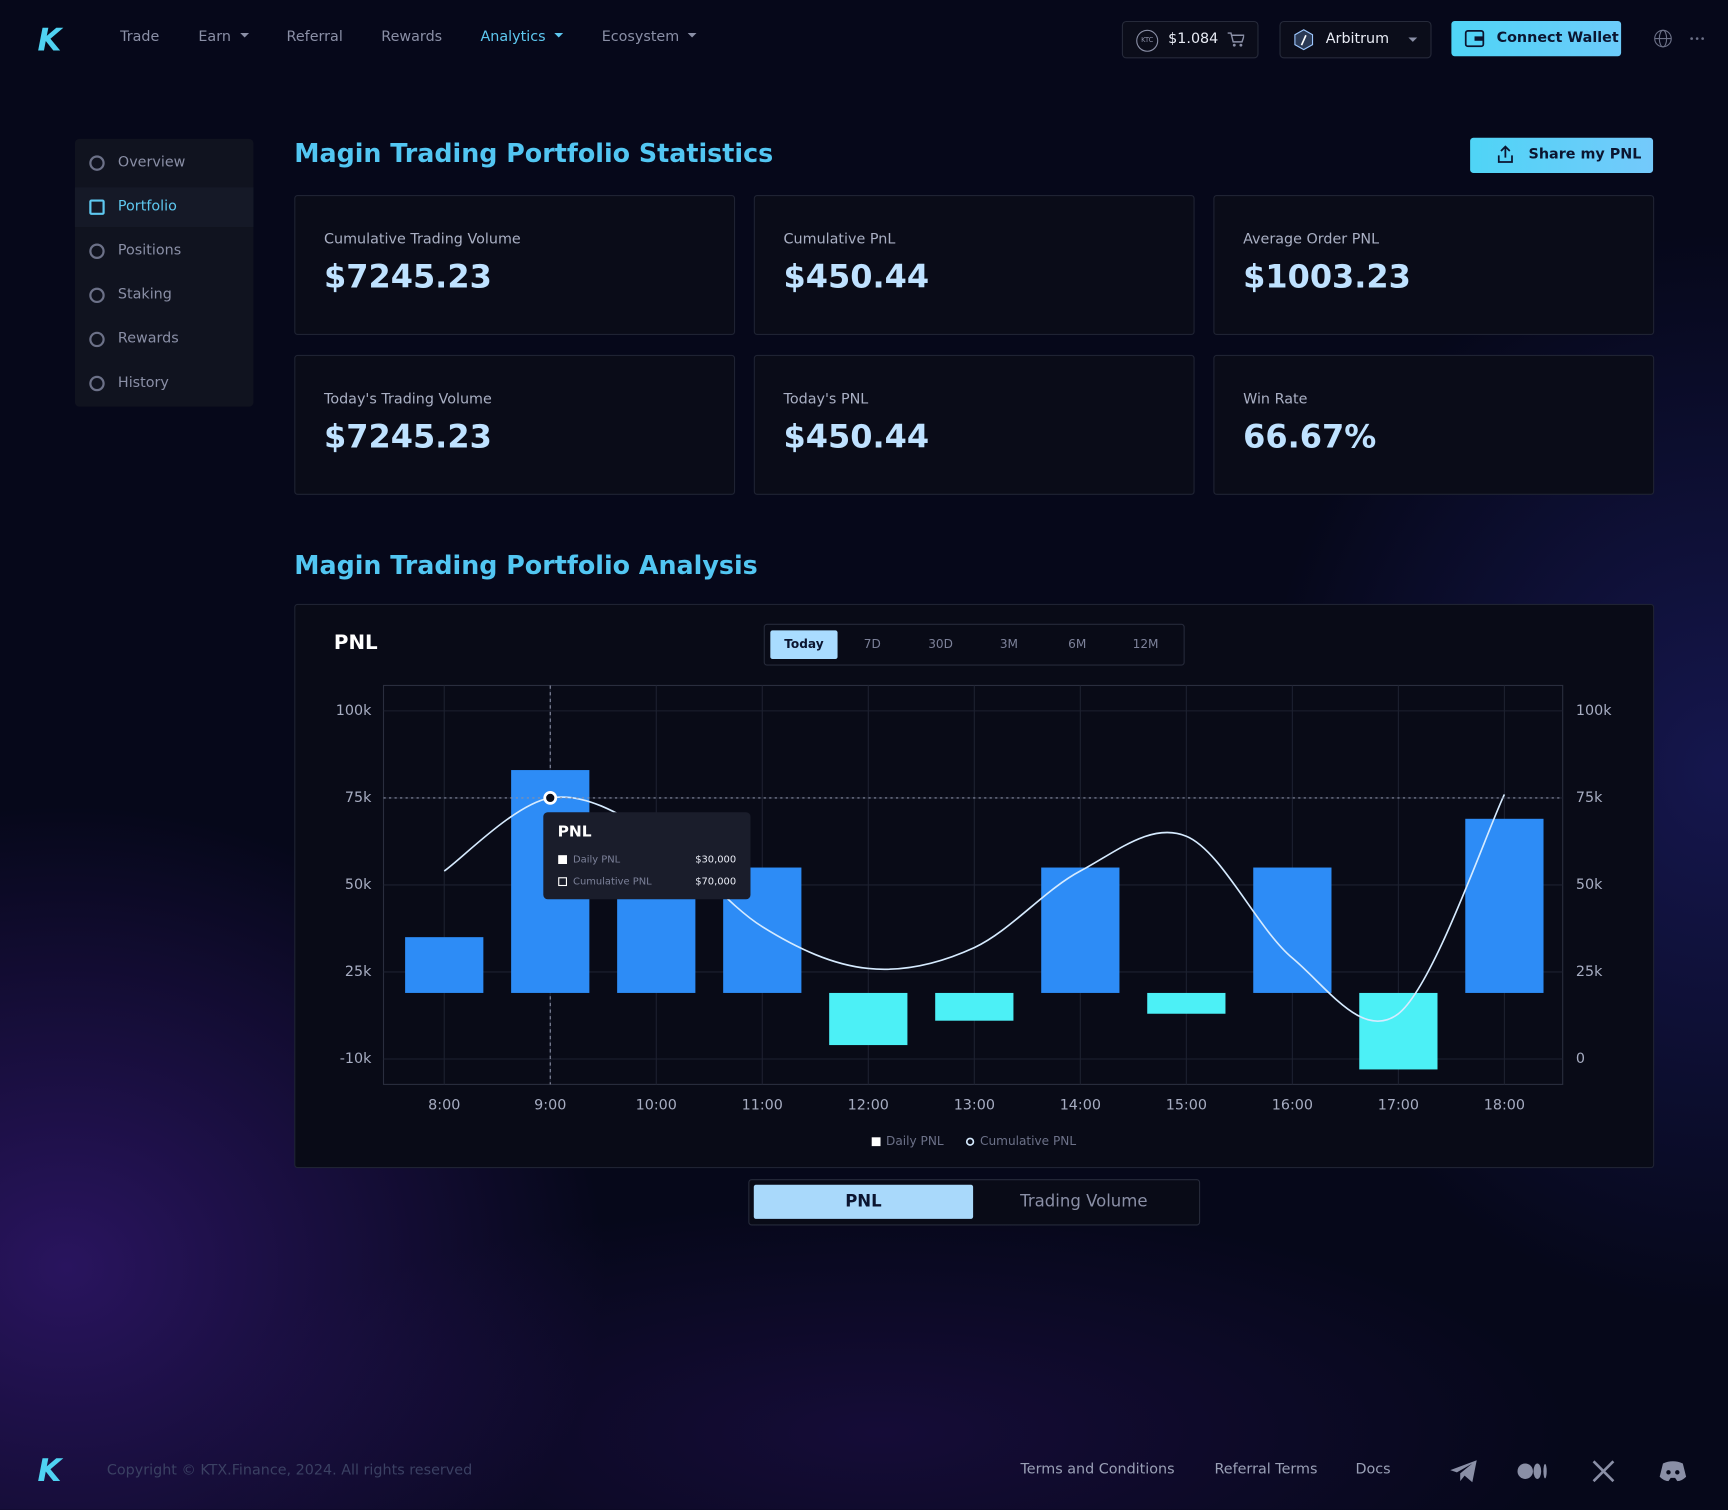 This screenshot has height=1510, width=1728. I want to click on range-tab: 30D, so click(940, 644).